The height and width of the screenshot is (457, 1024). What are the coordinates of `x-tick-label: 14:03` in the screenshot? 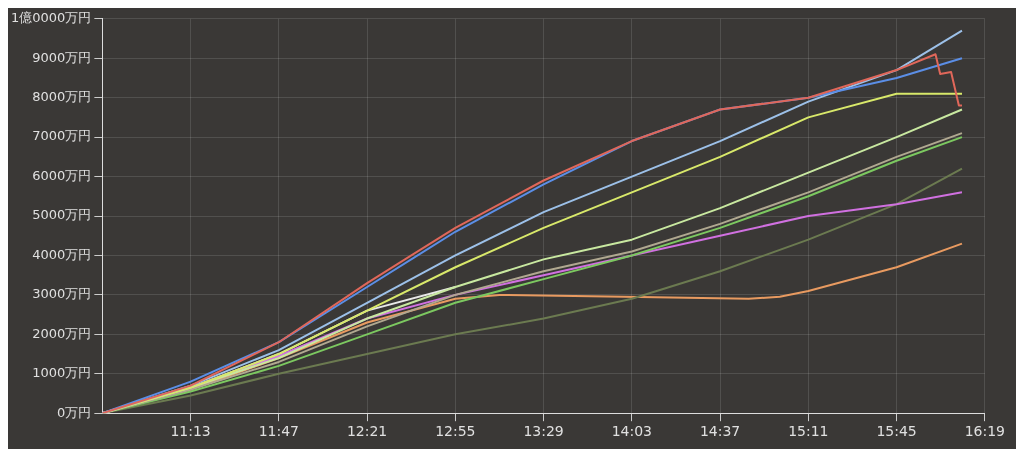 It's located at (632, 431).